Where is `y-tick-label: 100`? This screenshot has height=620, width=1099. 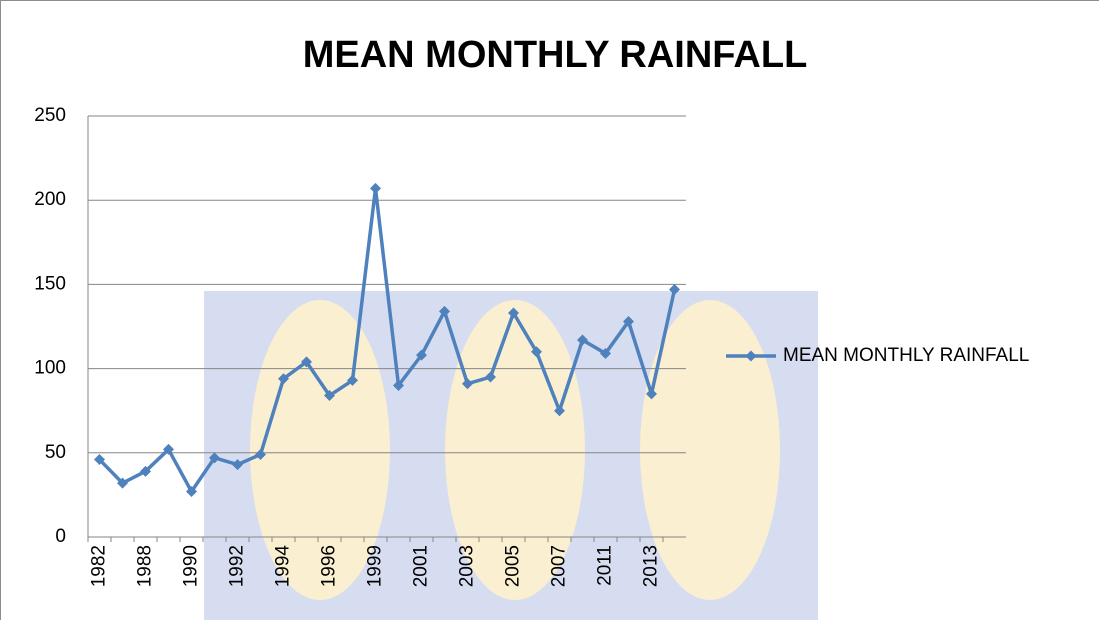
y-tick-label: 100 is located at coordinates (50, 368).